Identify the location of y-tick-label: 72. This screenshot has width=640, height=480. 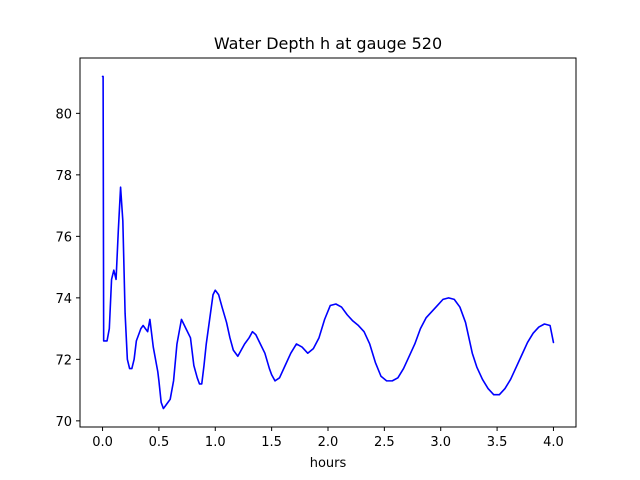
(63, 360).